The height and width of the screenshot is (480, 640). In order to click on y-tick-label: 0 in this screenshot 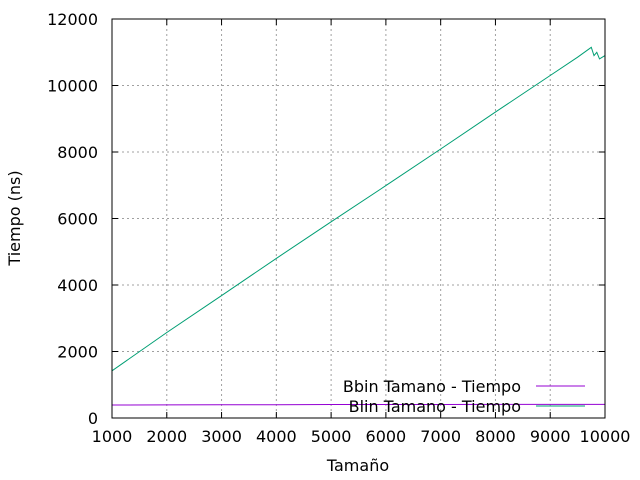, I will do `click(93, 418)`.